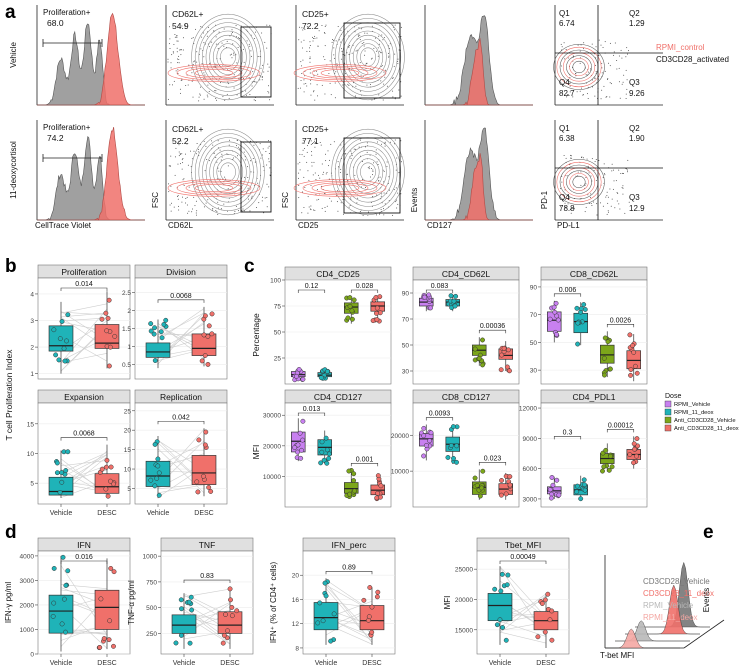 The width and height of the screenshot is (740, 666). What do you see at coordinates (91, 178) in the screenshot?
I see `histogram-grey` at bounding box center [91, 178].